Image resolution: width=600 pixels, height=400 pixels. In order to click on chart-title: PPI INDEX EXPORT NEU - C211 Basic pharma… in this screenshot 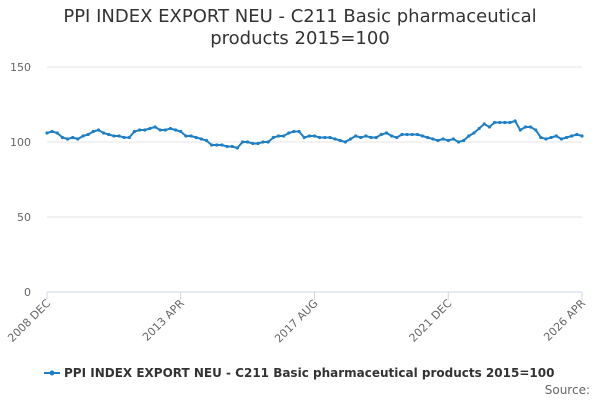, I will do `click(300, 27)`.